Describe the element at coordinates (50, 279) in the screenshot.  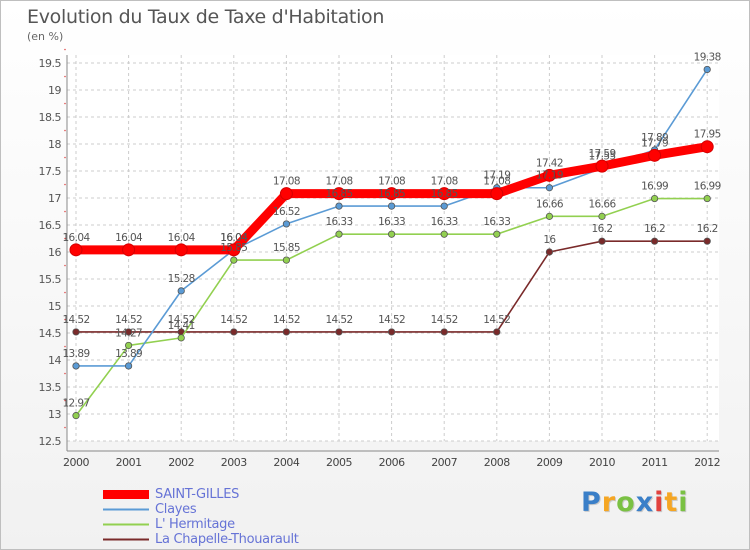
I see `y-tick-label: 15.5` at that location.